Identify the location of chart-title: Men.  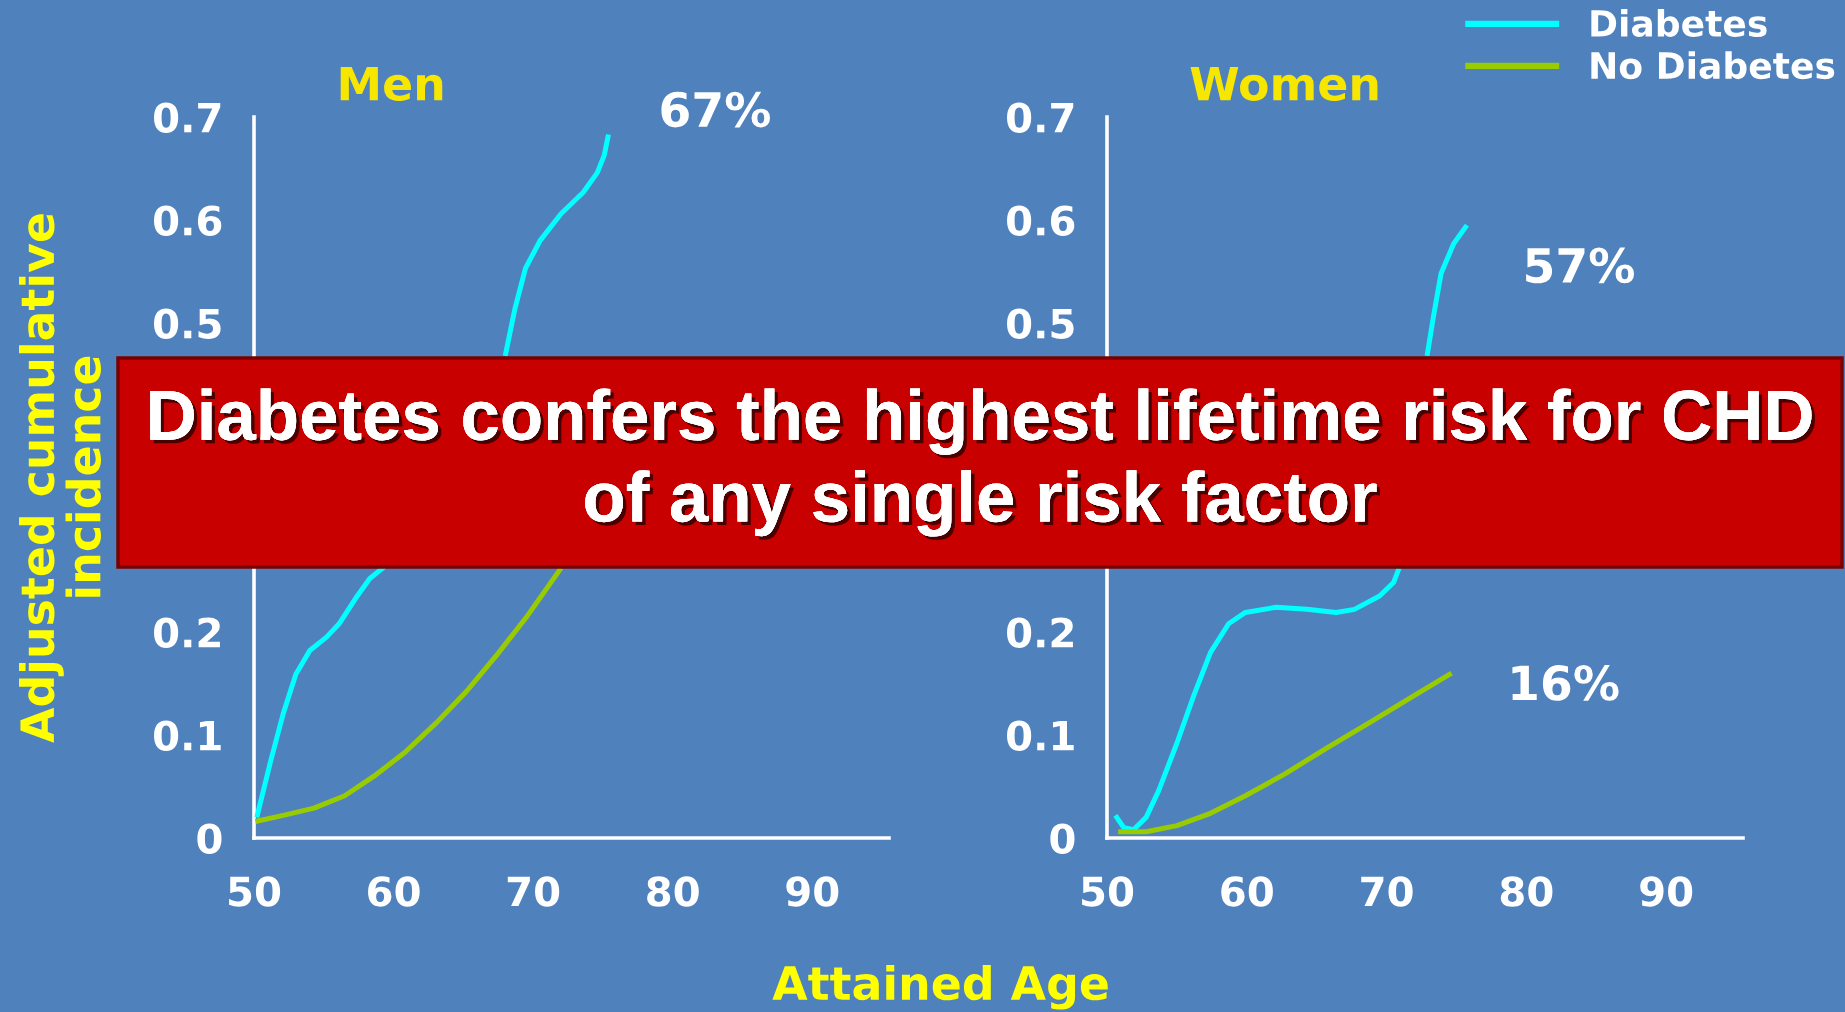
(391, 83).